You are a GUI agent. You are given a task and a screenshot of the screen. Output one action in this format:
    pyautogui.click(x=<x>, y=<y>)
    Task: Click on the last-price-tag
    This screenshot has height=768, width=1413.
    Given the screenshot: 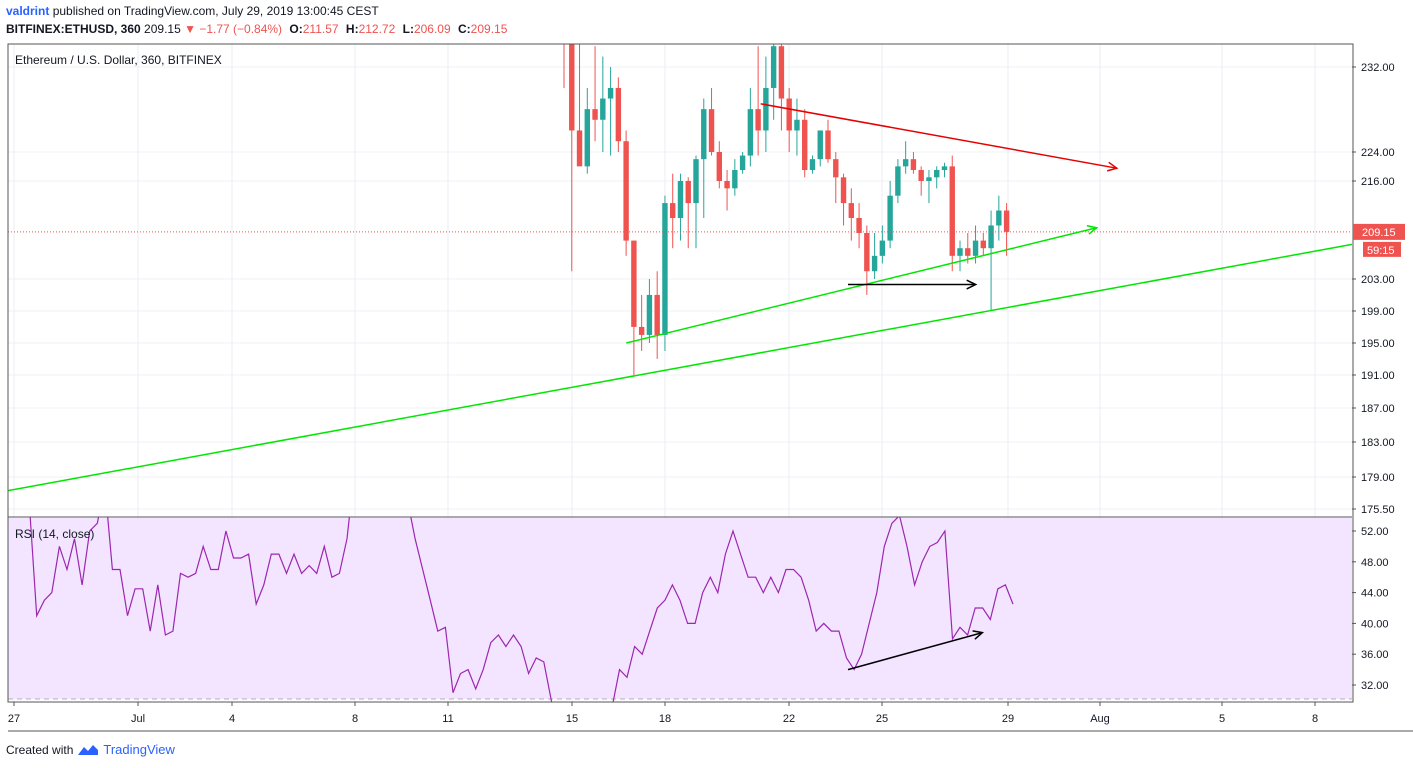 What is the action you would take?
    pyautogui.click(x=1379, y=231)
    